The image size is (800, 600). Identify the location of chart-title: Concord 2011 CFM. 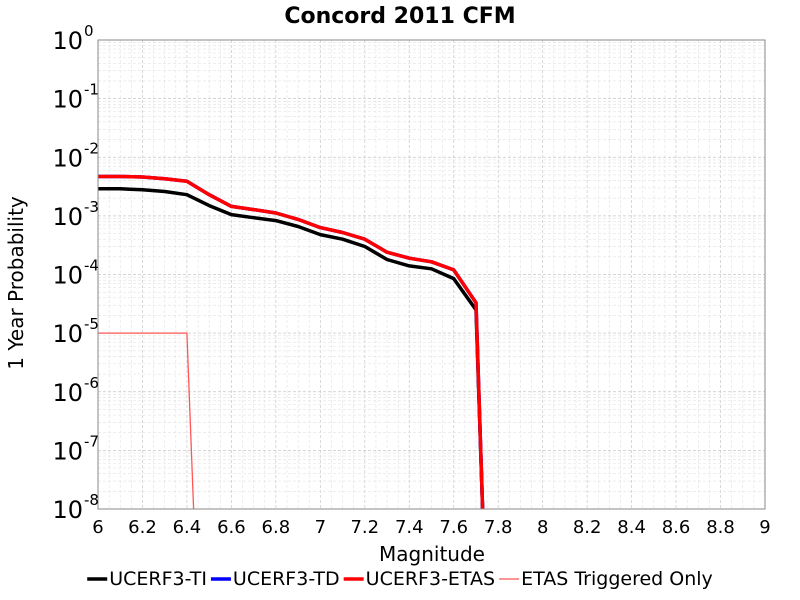
(399, 16).